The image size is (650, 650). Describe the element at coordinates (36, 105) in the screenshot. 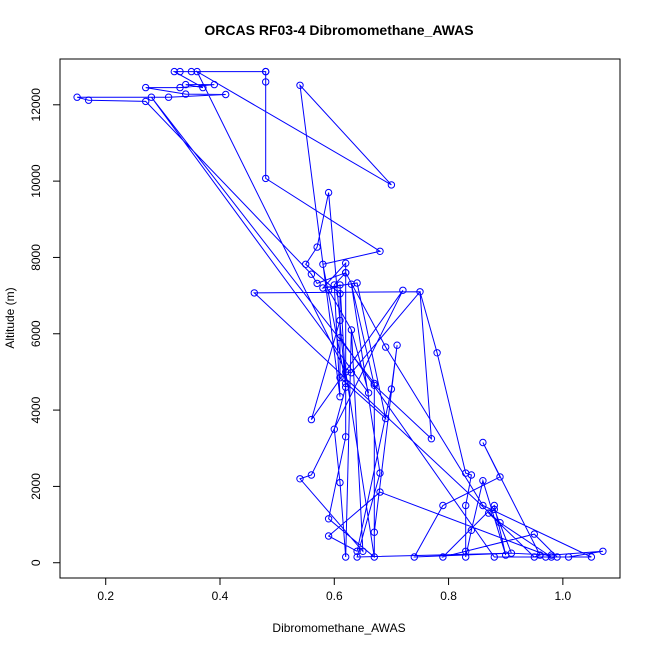

I see `y-tick-label: 12000` at that location.